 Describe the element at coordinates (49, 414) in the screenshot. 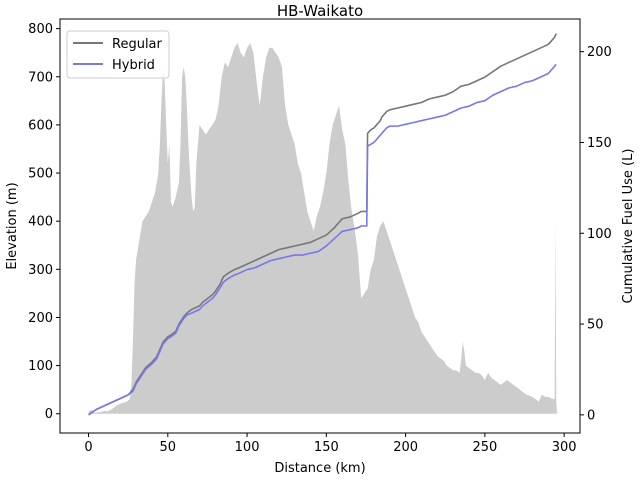

I see `y-left-tick-label: 0` at that location.